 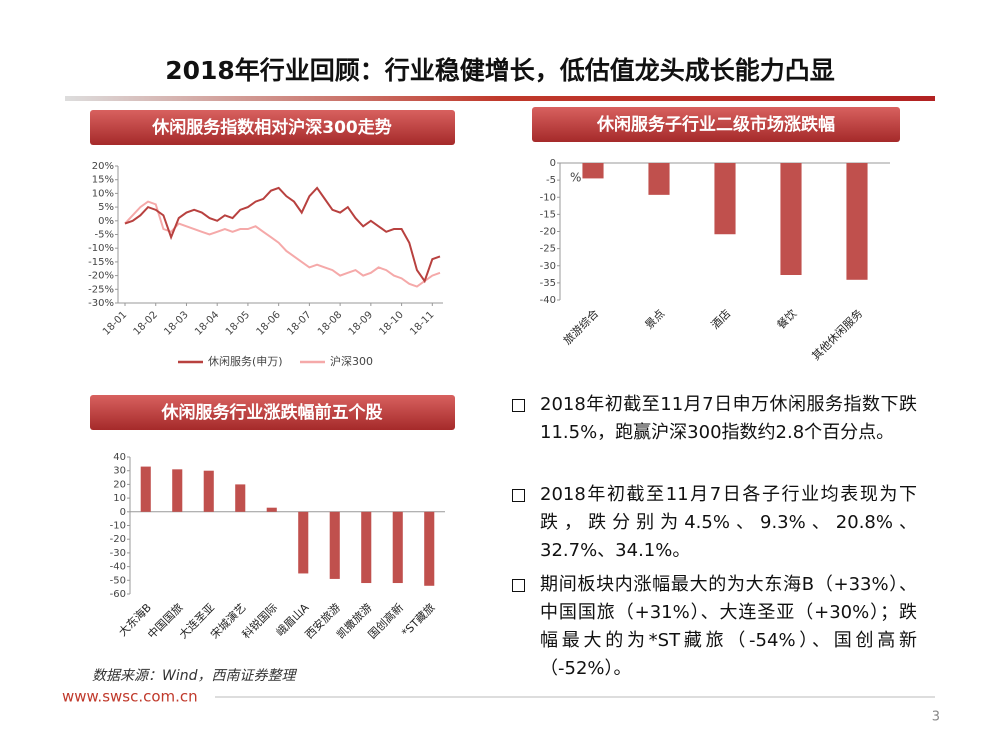 What do you see at coordinates (103, 193) in the screenshot?
I see `y-tick-label: 10%` at bounding box center [103, 193].